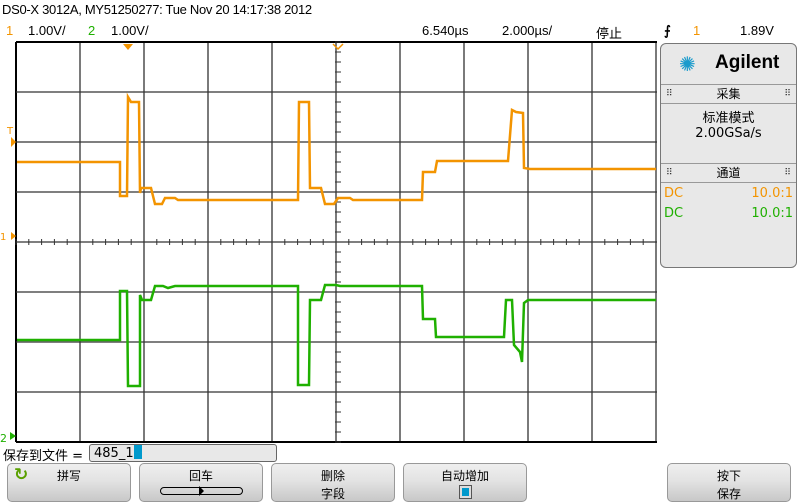 The width and height of the screenshot is (800, 503). I want to click on filename-value: 485_1, so click(114, 453).